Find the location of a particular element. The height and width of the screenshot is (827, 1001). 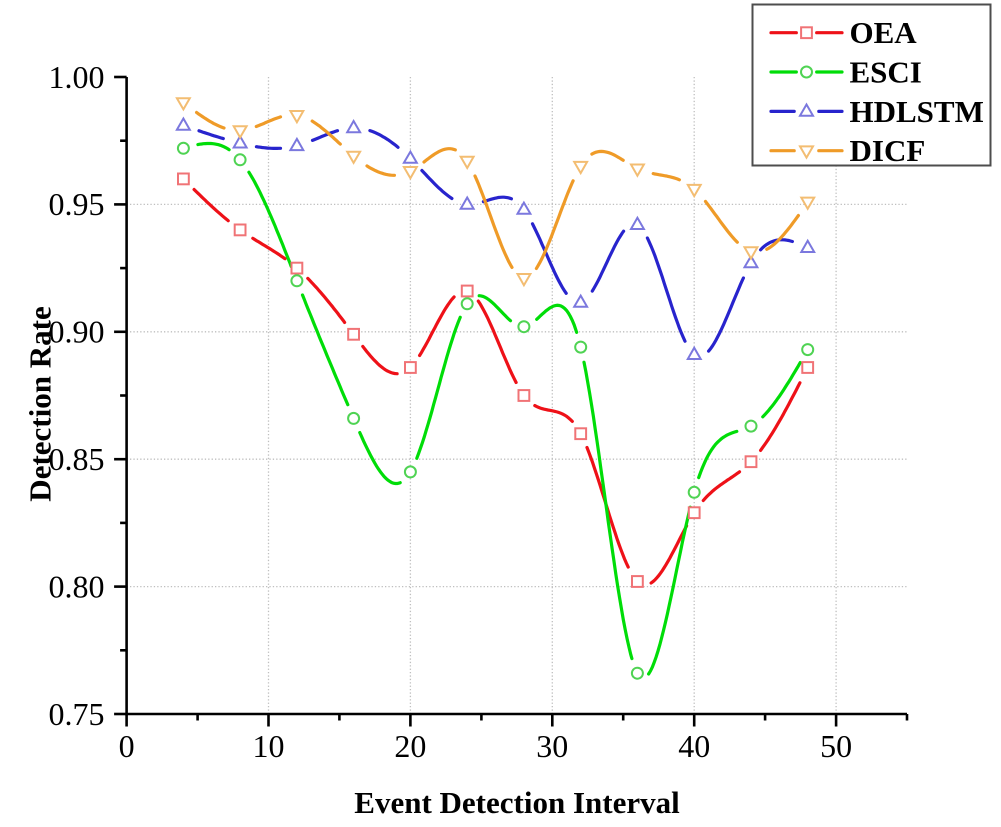

svg-text: 1.00 is located at coordinates (77, 77).